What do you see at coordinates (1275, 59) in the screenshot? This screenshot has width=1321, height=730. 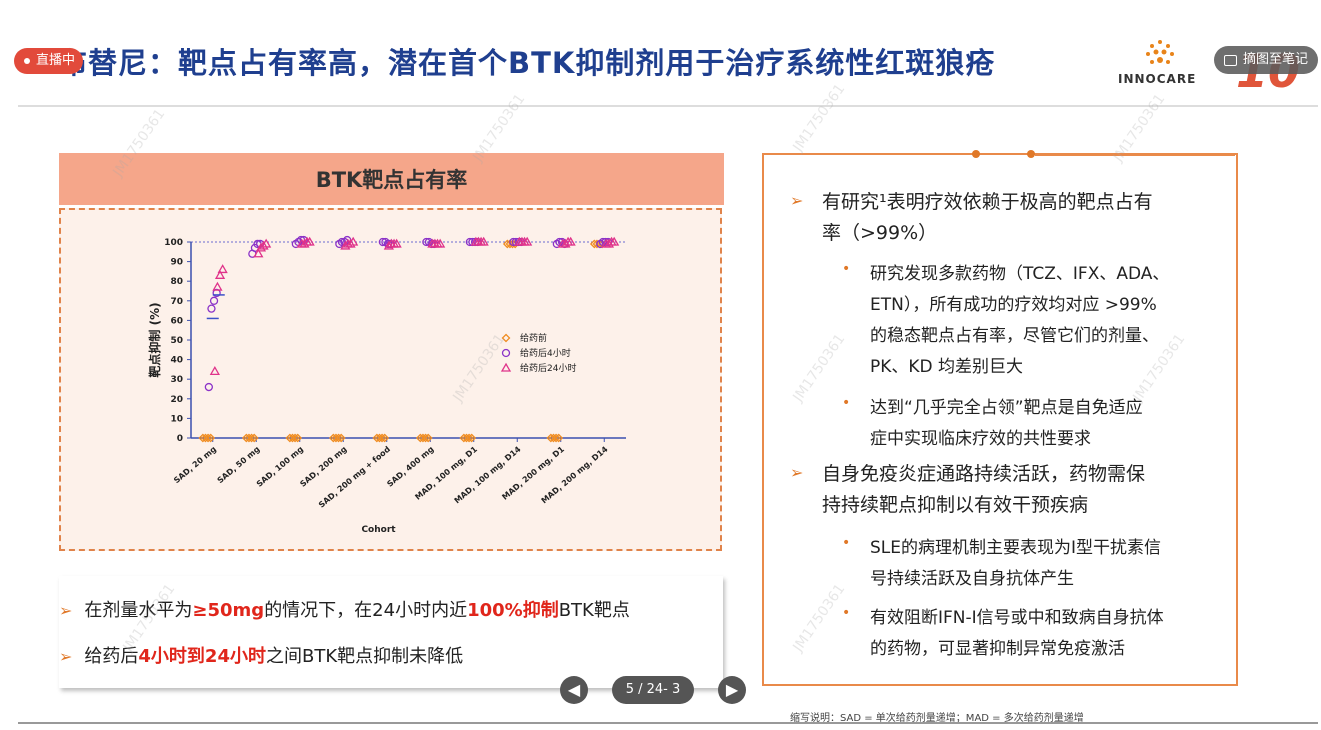 I see `save-to-notes-label: 摘图至笔记` at bounding box center [1275, 59].